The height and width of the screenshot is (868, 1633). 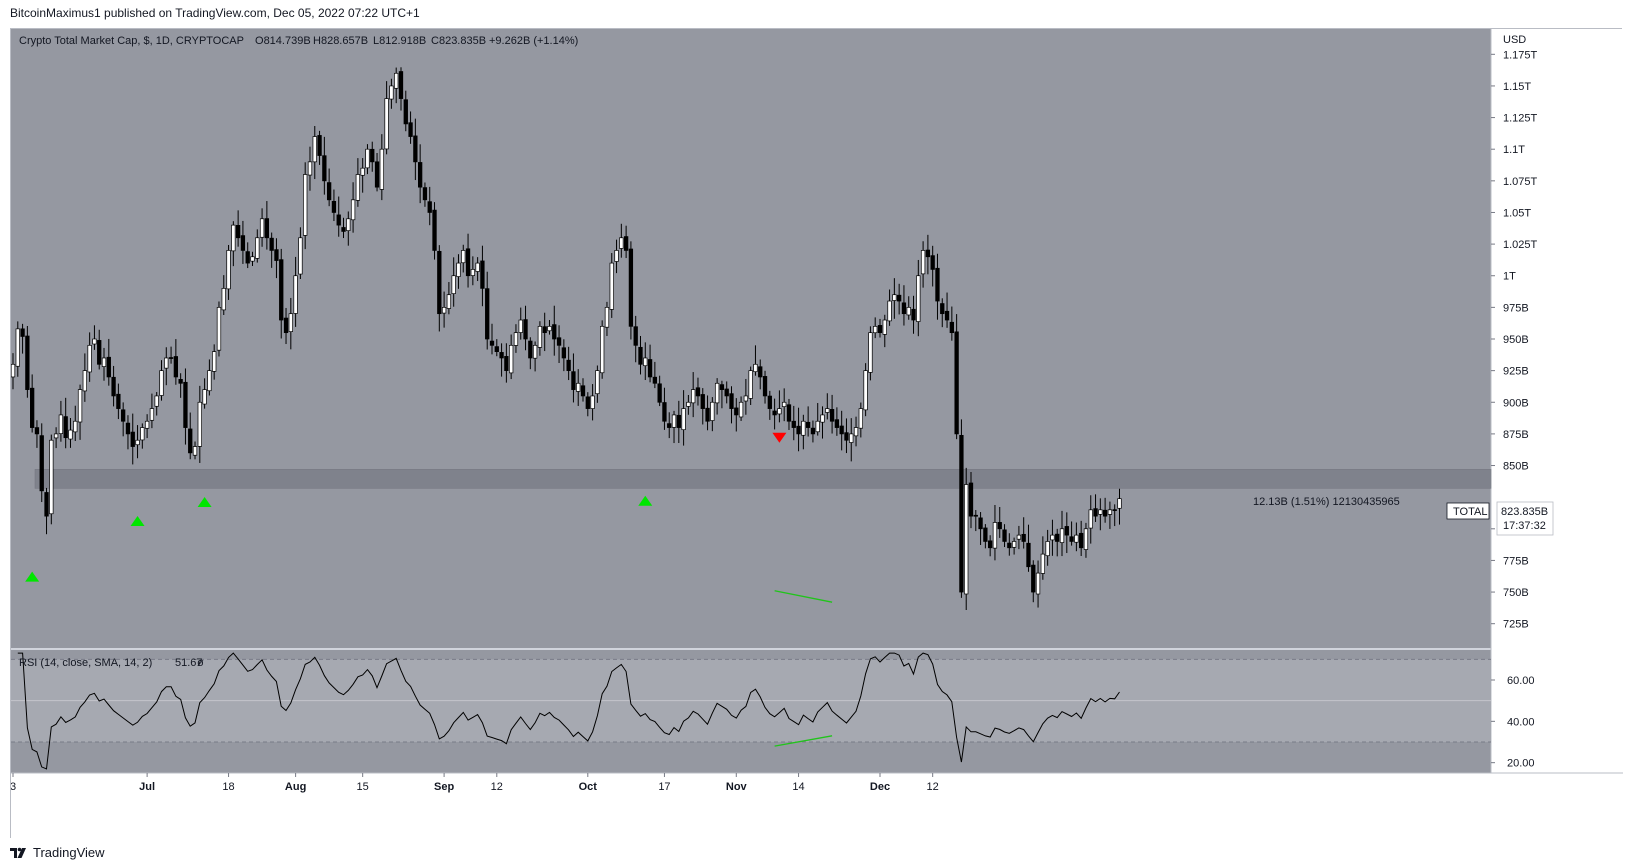 I want to click on price-axis-label: 1T, so click(x=1509, y=277).